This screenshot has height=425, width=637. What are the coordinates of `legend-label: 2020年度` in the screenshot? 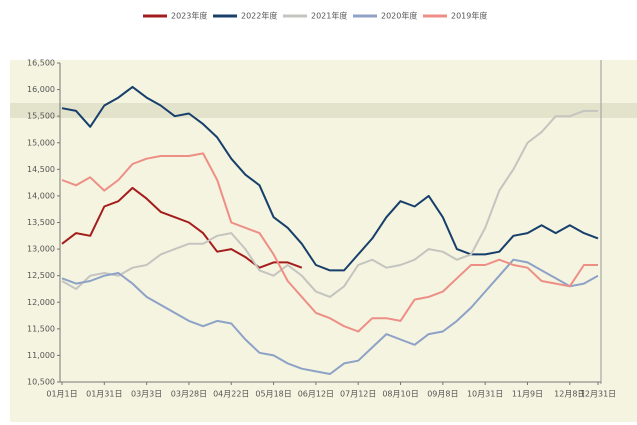 It's located at (399, 16).